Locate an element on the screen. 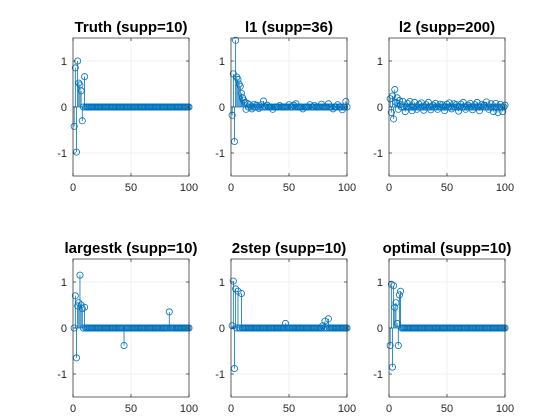 This screenshot has width=560, height=420. subplot-title: optimal (supp=10) is located at coordinates (447, 248).